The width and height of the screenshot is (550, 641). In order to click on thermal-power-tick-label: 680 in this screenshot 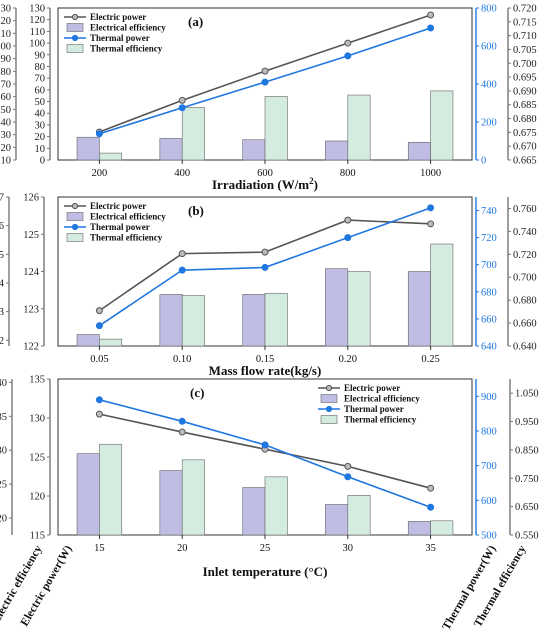, I will do `click(489, 292)`.